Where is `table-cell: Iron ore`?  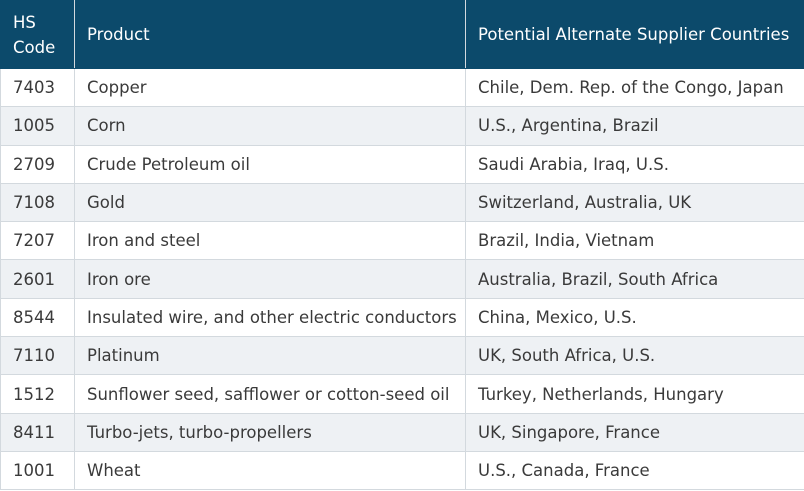
table-cell: Iron ore is located at coordinates (270, 279).